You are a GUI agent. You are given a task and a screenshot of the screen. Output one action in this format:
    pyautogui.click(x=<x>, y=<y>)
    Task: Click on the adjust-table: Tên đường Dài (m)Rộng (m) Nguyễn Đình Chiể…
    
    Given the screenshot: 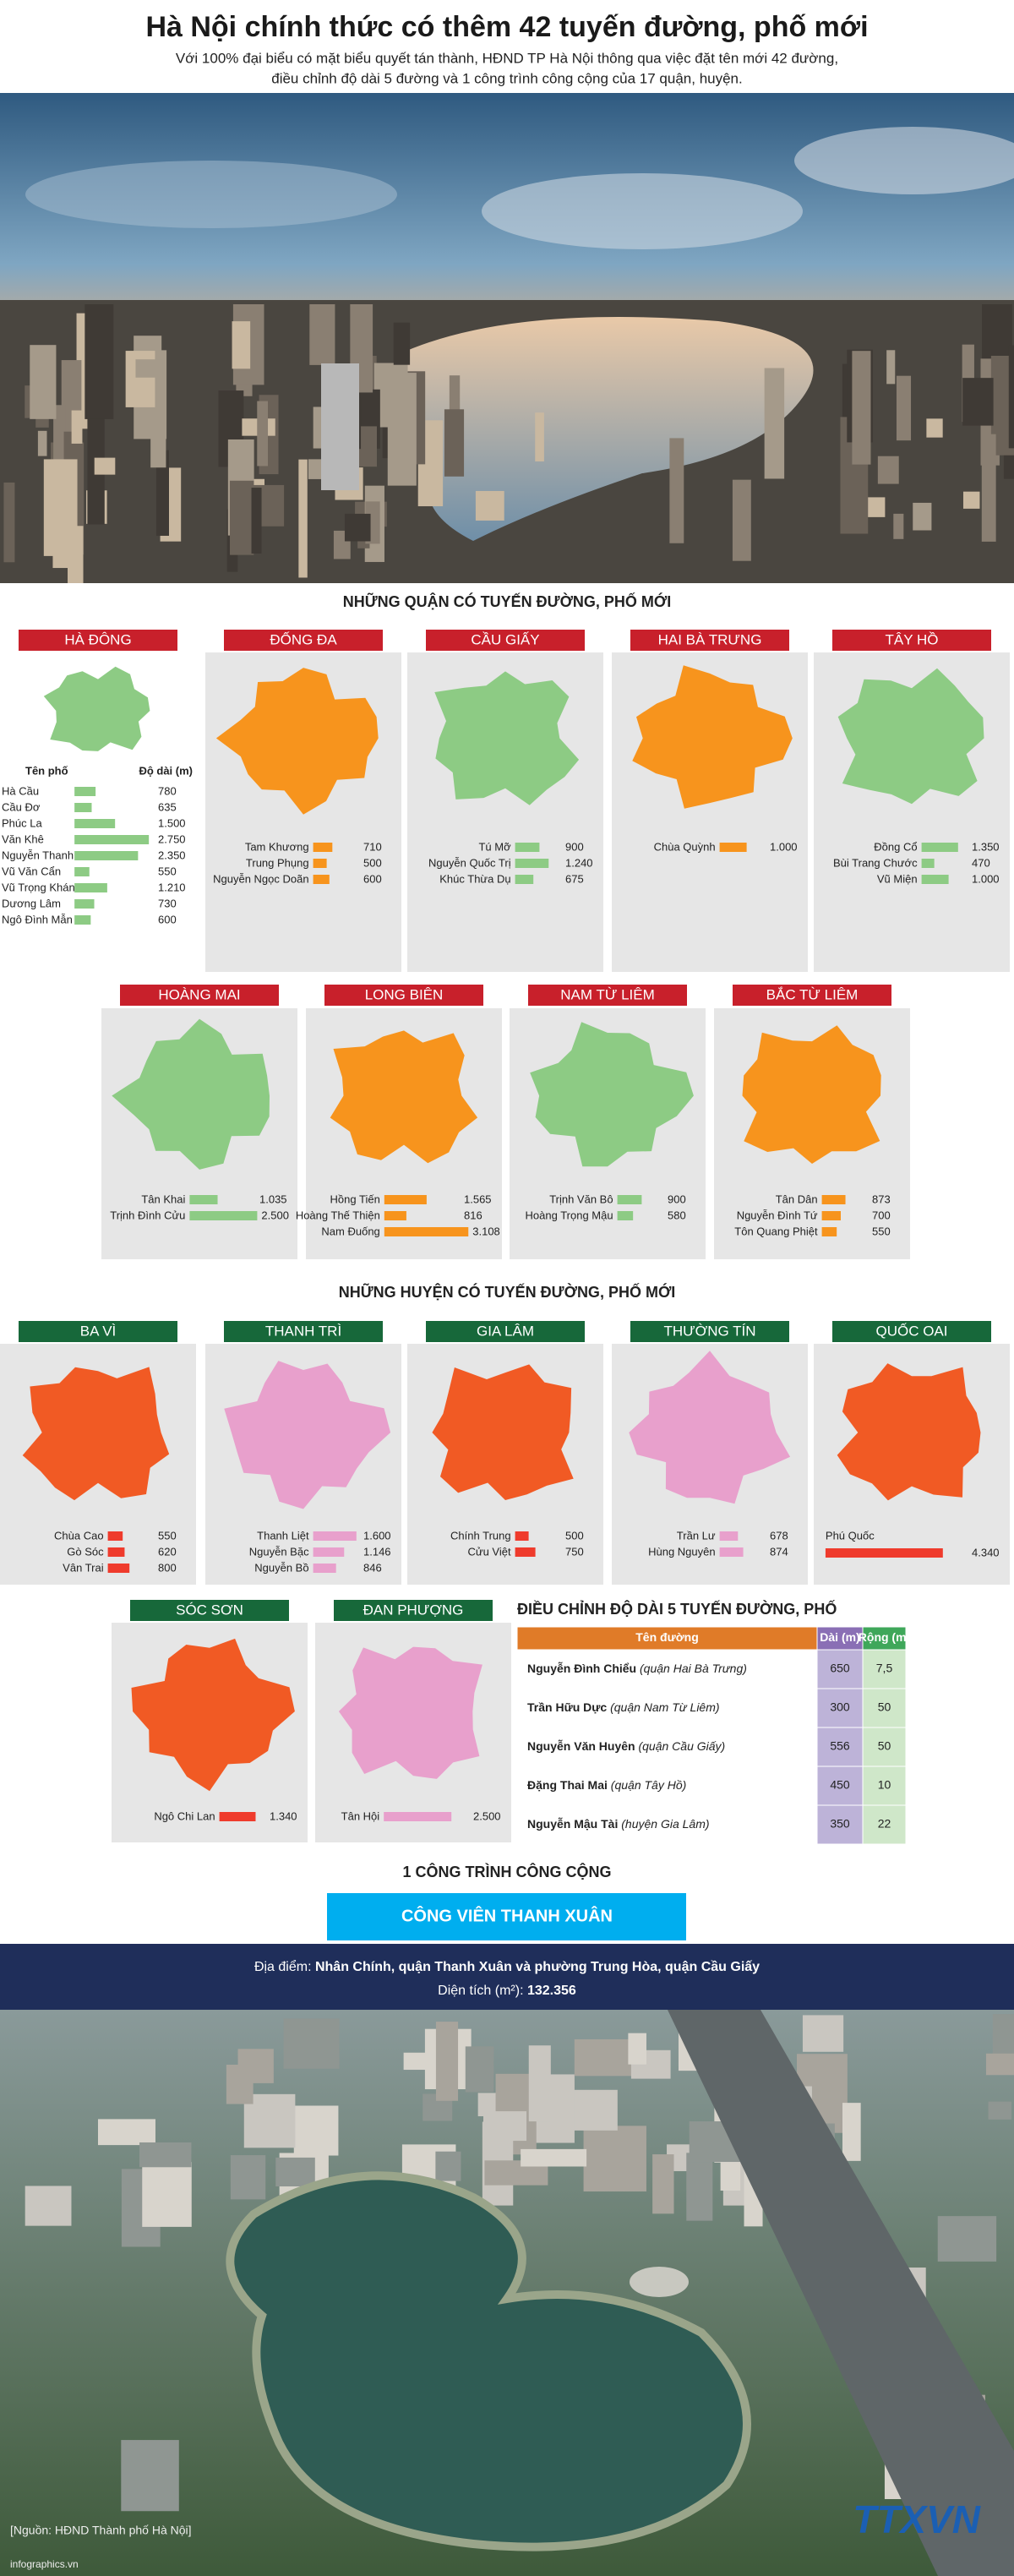 What is the action you would take?
    pyautogui.click(x=713, y=1735)
    